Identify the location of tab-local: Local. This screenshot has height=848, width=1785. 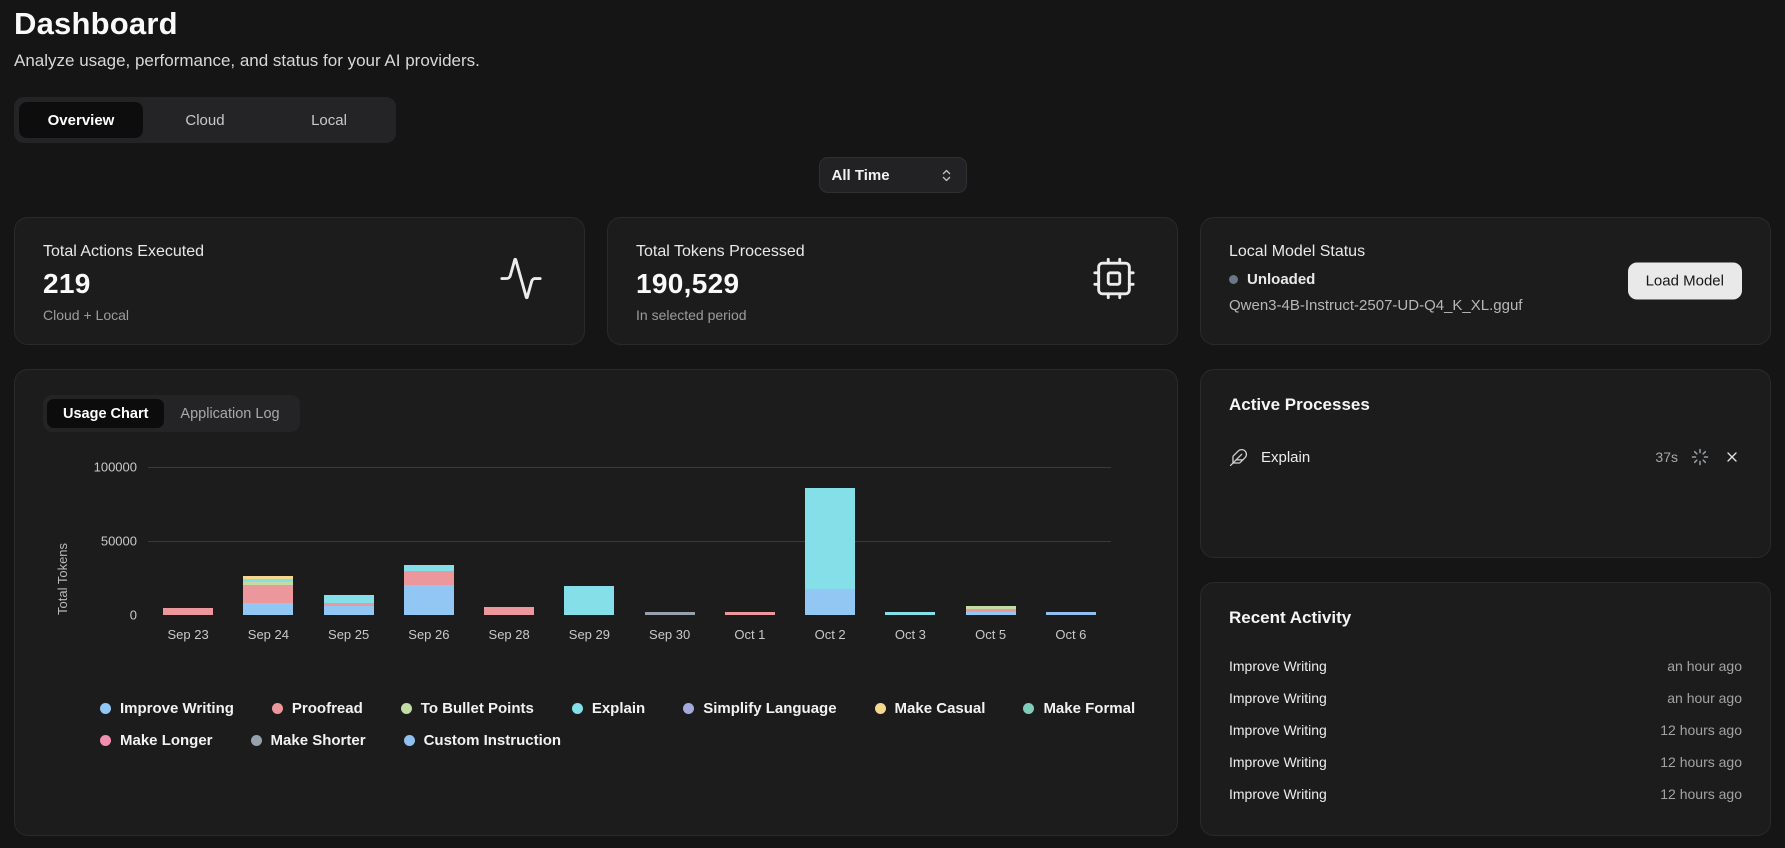
(329, 120).